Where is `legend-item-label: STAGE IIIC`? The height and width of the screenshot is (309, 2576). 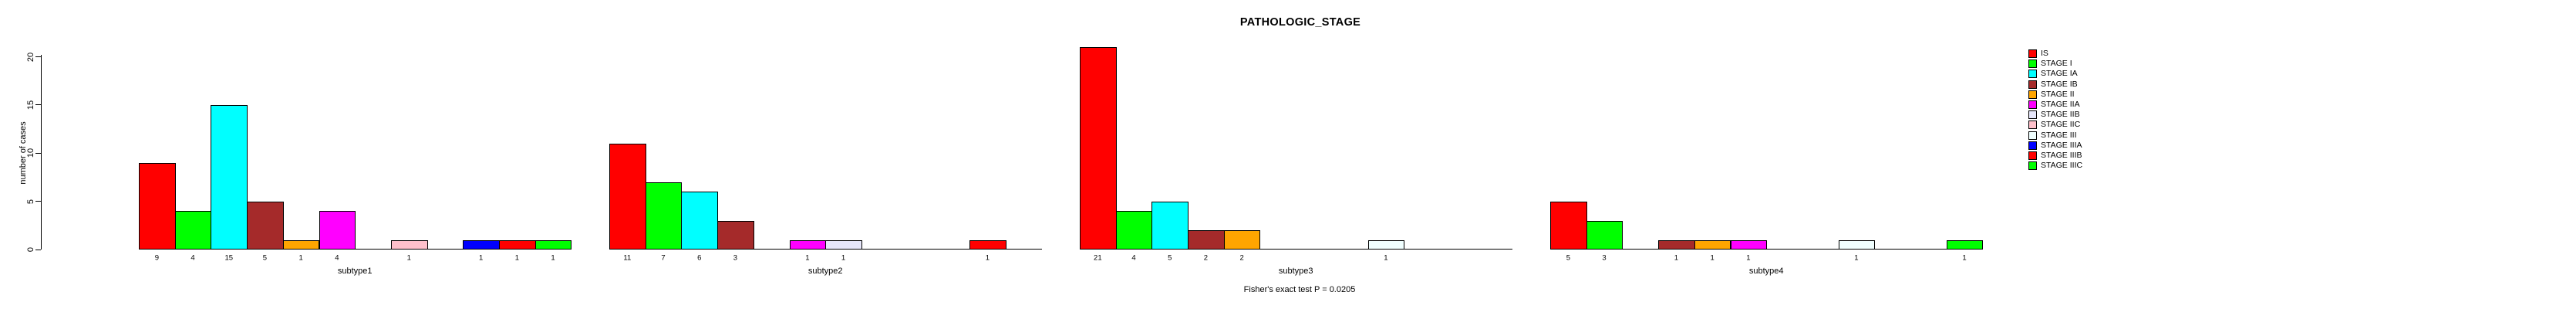 legend-item-label: STAGE IIIC is located at coordinates (2062, 166).